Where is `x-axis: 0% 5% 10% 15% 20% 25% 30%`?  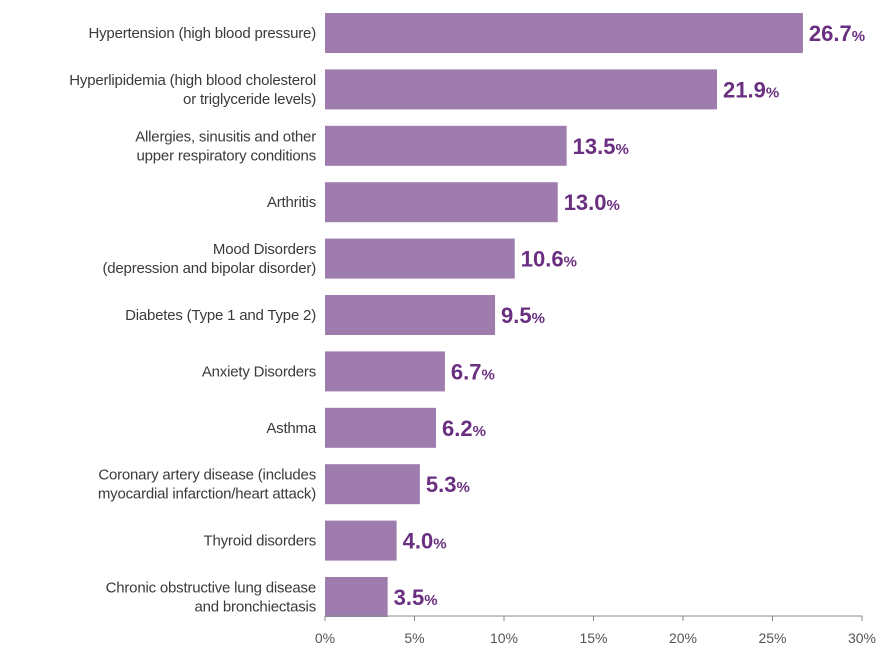
x-axis: 0% 5% 10% 15% 20% 25% 30% is located at coordinates (595, 630).